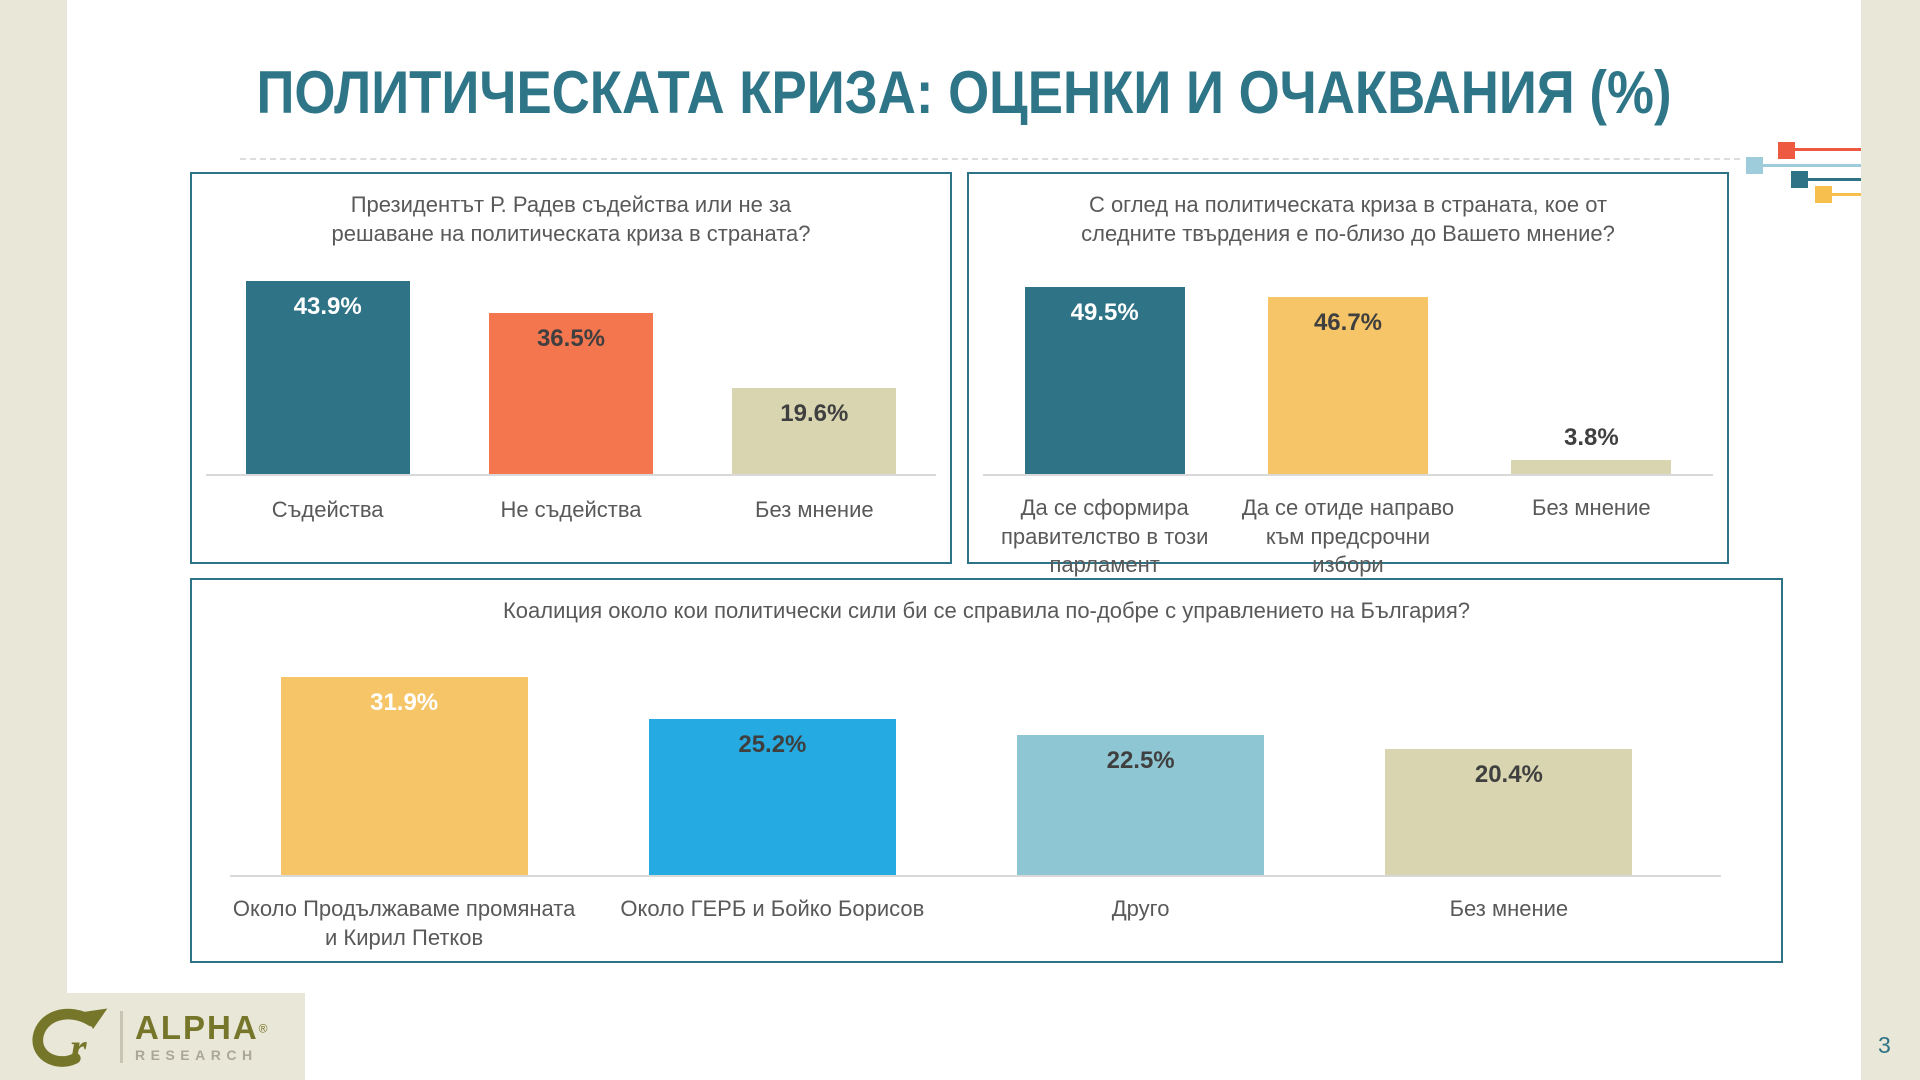 This screenshot has height=1080, width=1920. What do you see at coordinates (1104, 312) in the screenshot?
I see `bar-value-label: 49.5%` at bounding box center [1104, 312].